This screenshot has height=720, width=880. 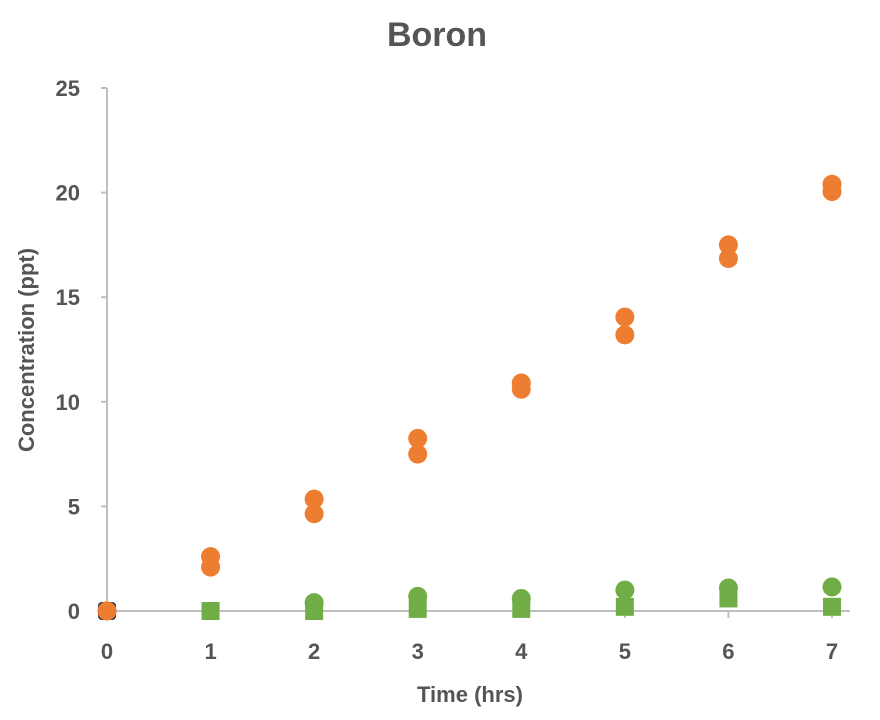 I want to click on x-axis-label: Time (hrs), so click(x=470, y=694).